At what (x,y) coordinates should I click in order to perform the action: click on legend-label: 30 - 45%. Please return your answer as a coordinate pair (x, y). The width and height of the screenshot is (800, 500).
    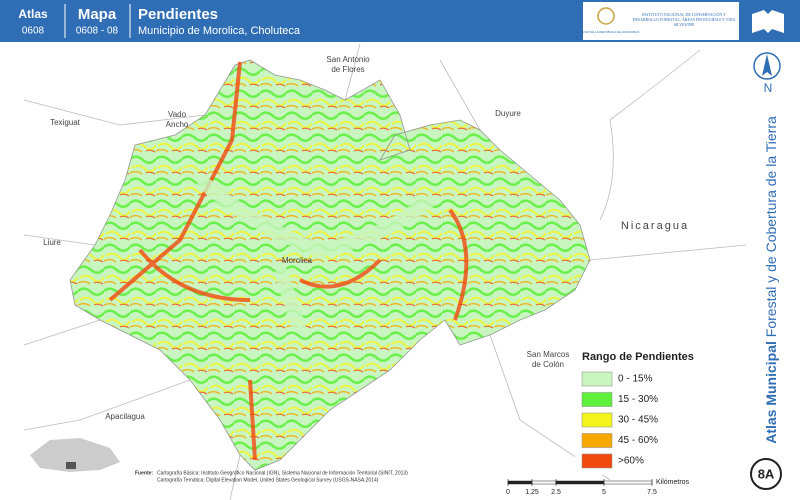
    Looking at the image, I should click on (638, 420).